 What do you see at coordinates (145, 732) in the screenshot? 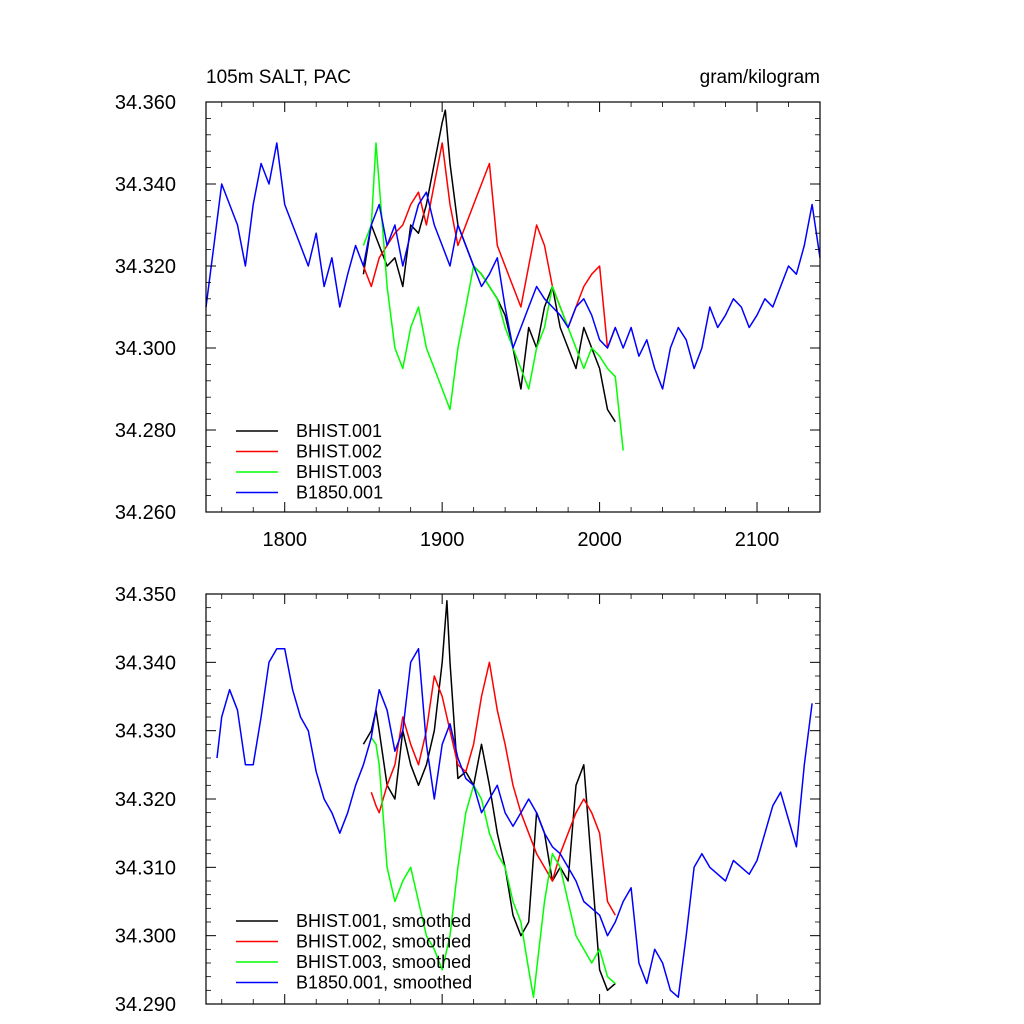
I see `y-tick-label: 34.330` at bounding box center [145, 732].